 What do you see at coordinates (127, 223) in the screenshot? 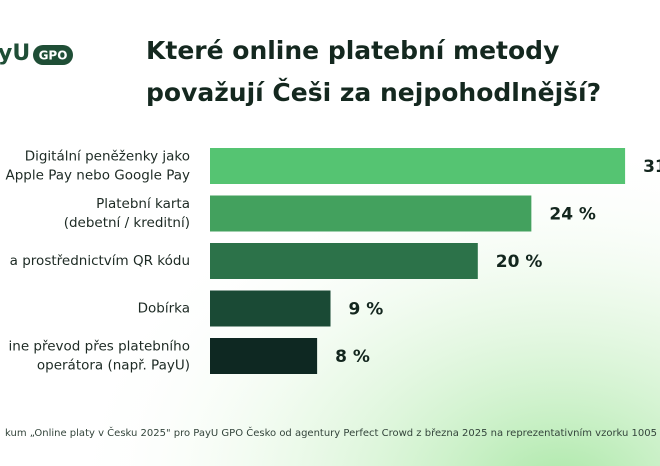
I see `category-label: (debetní / kreditní)` at bounding box center [127, 223].